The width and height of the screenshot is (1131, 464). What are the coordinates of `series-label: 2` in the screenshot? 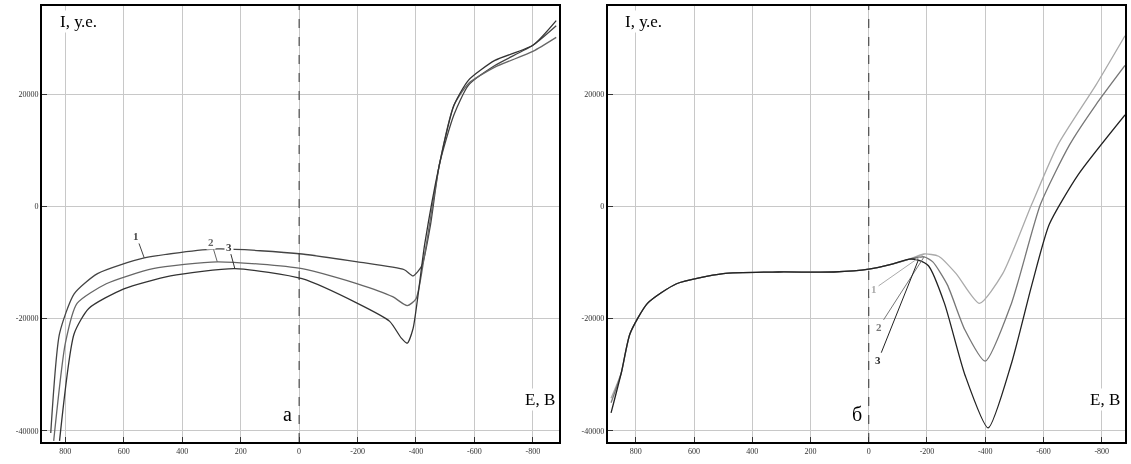 It's located at (211, 242).